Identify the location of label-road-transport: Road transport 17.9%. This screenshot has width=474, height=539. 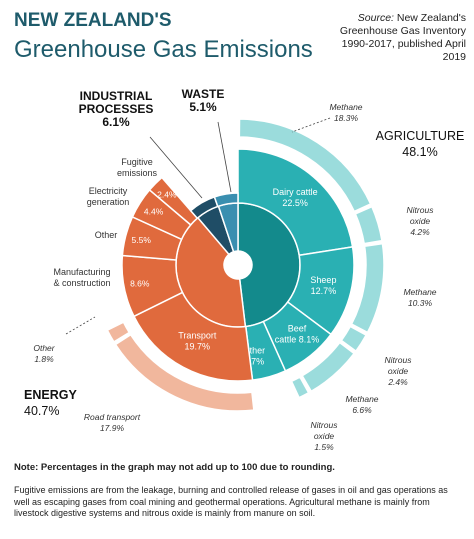
(112, 422).